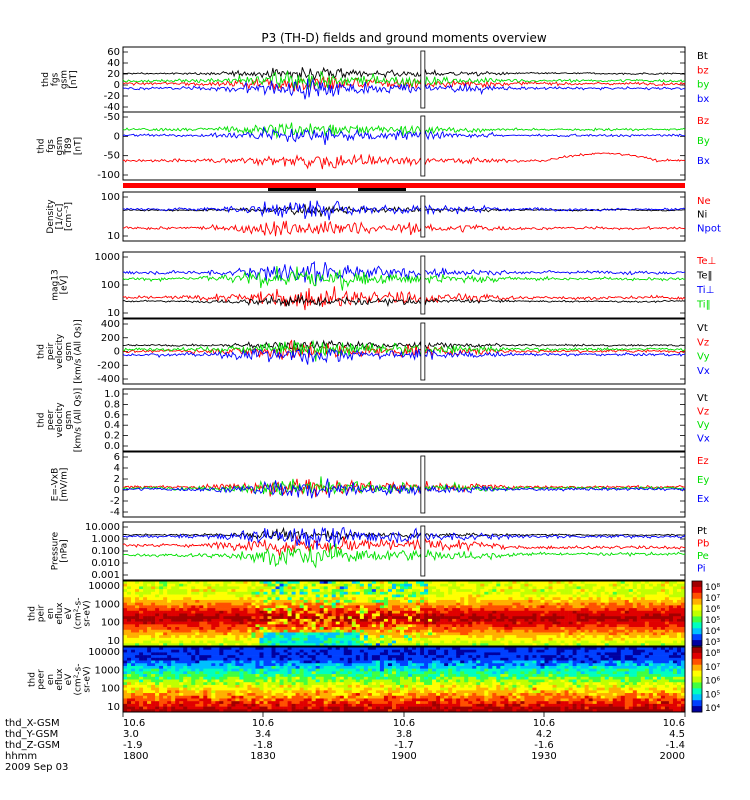 The height and width of the screenshot is (800, 750). Describe the element at coordinates (292, 189) in the screenshot. I see `status-bar-black` at that location.